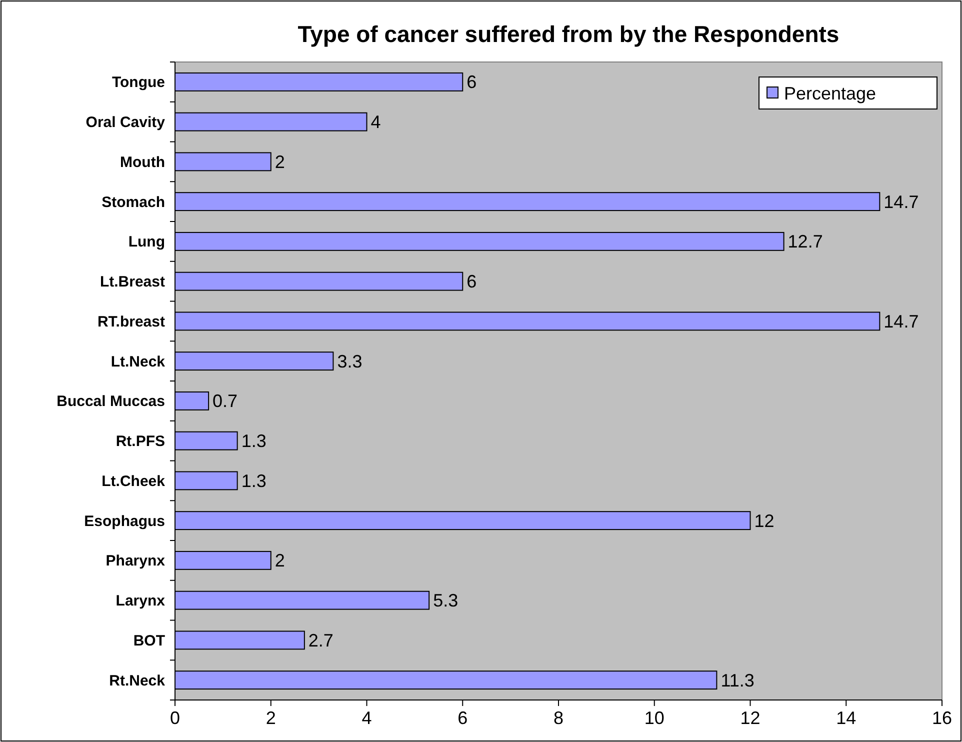  I want to click on legend-label: Percentage, so click(830, 93).